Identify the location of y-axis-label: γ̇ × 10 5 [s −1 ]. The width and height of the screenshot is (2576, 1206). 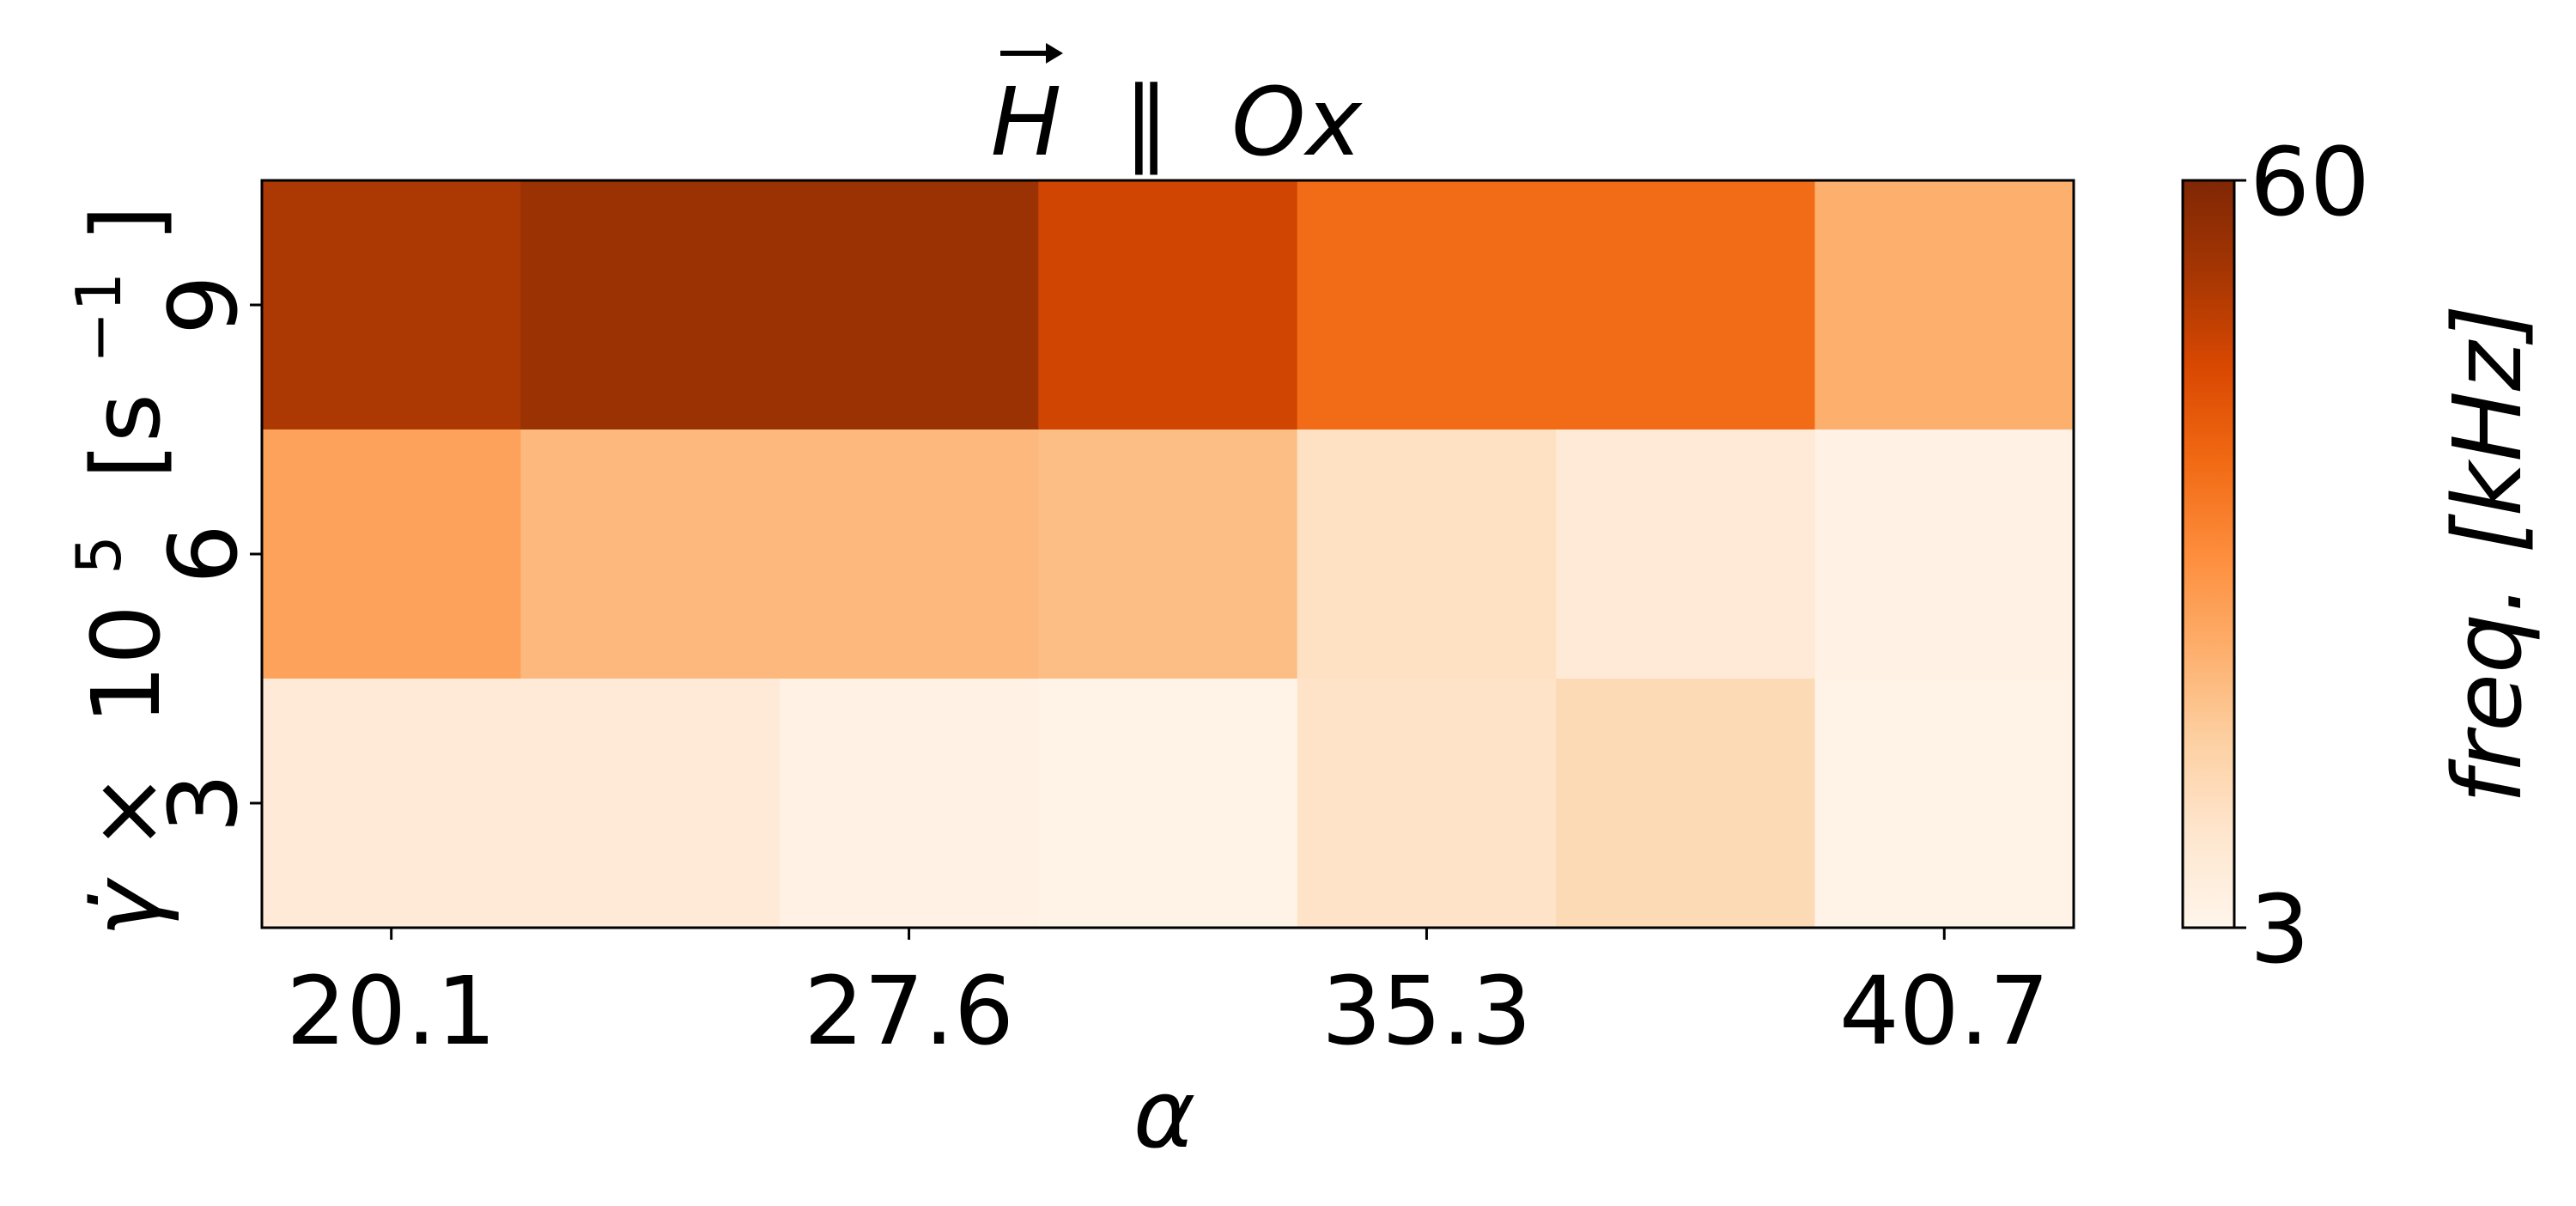
(107, 571).